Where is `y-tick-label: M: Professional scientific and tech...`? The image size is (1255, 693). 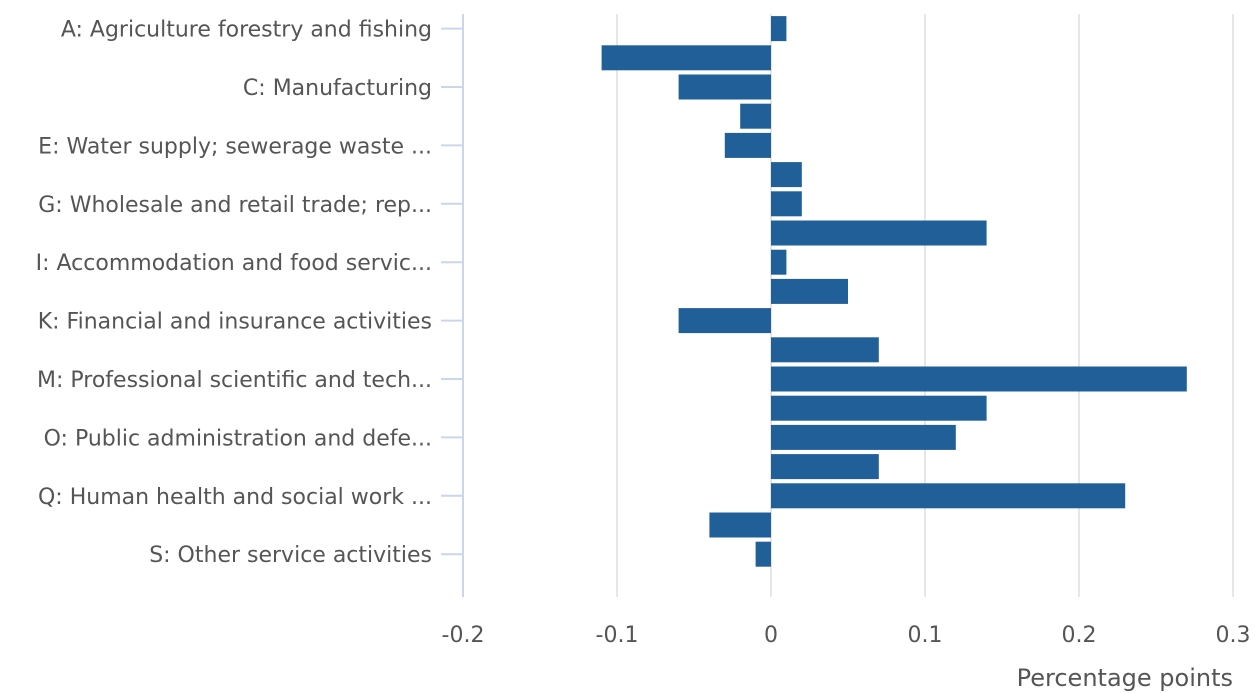 y-tick-label: M: Professional scientific and tech... is located at coordinates (234, 380).